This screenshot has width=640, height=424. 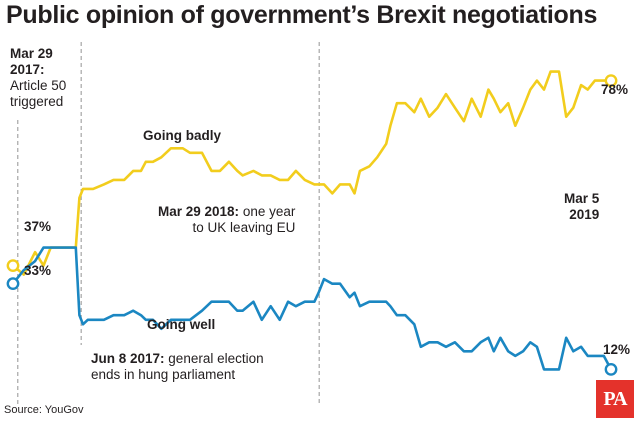 I want to click on well-end-label: 12%, so click(x=617, y=349).